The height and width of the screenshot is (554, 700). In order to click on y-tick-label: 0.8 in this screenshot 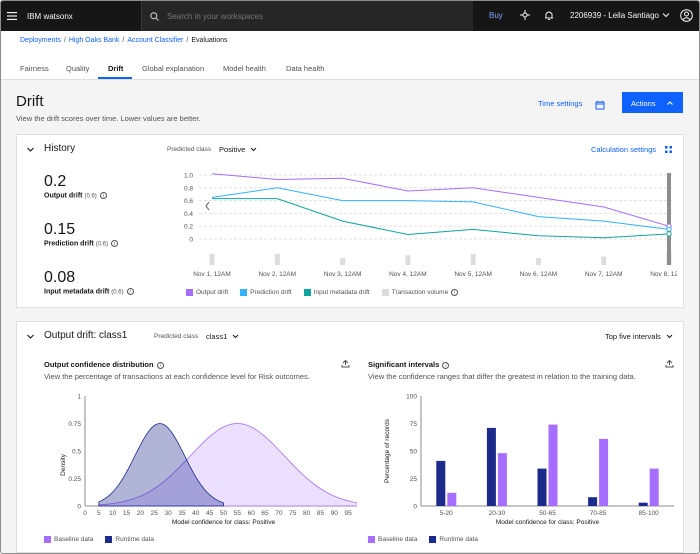, I will do `click(188, 188)`.